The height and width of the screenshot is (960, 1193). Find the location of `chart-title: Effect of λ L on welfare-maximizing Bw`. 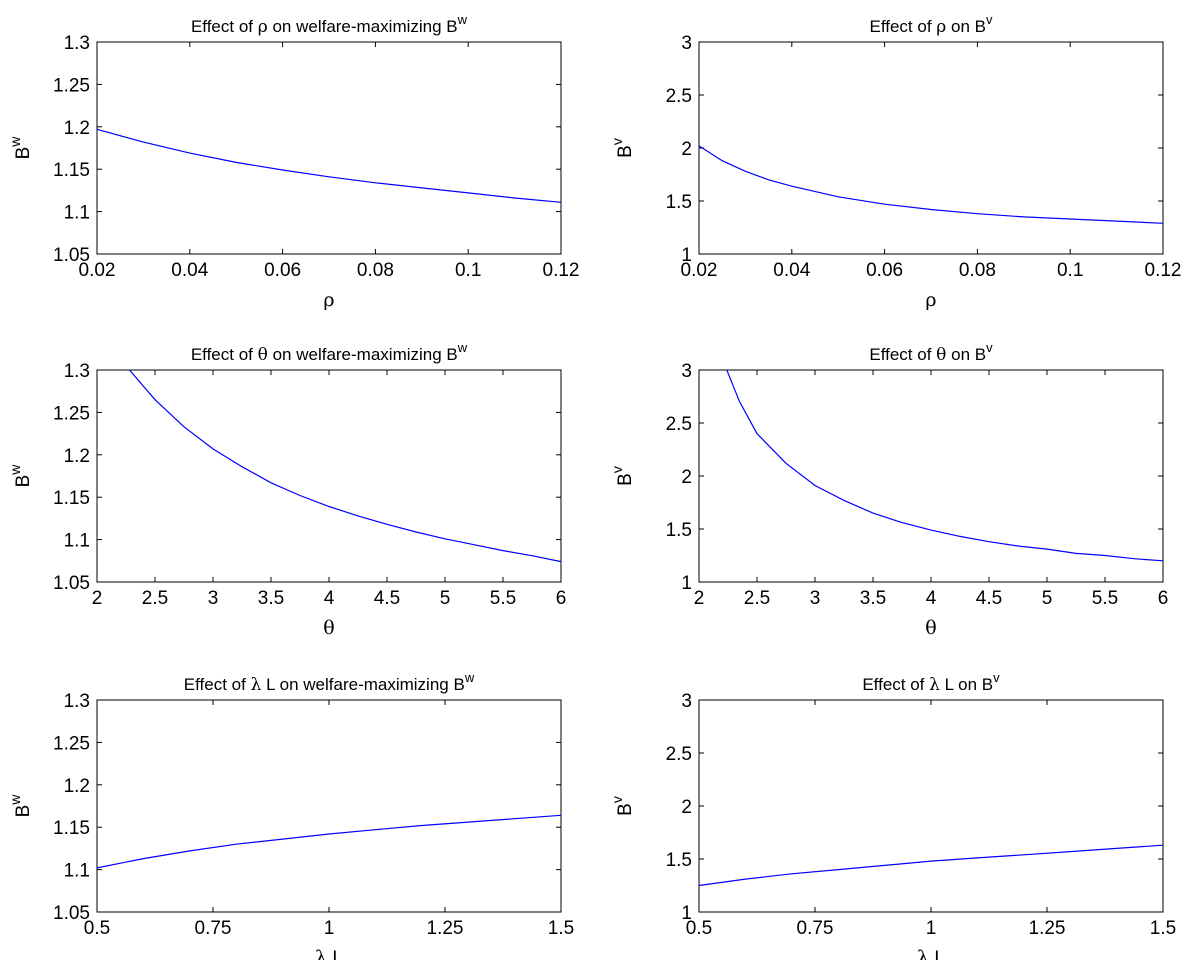

chart-title: Effect of λ L on welfare-maximizing Bw is located at coordinates (329, 682).